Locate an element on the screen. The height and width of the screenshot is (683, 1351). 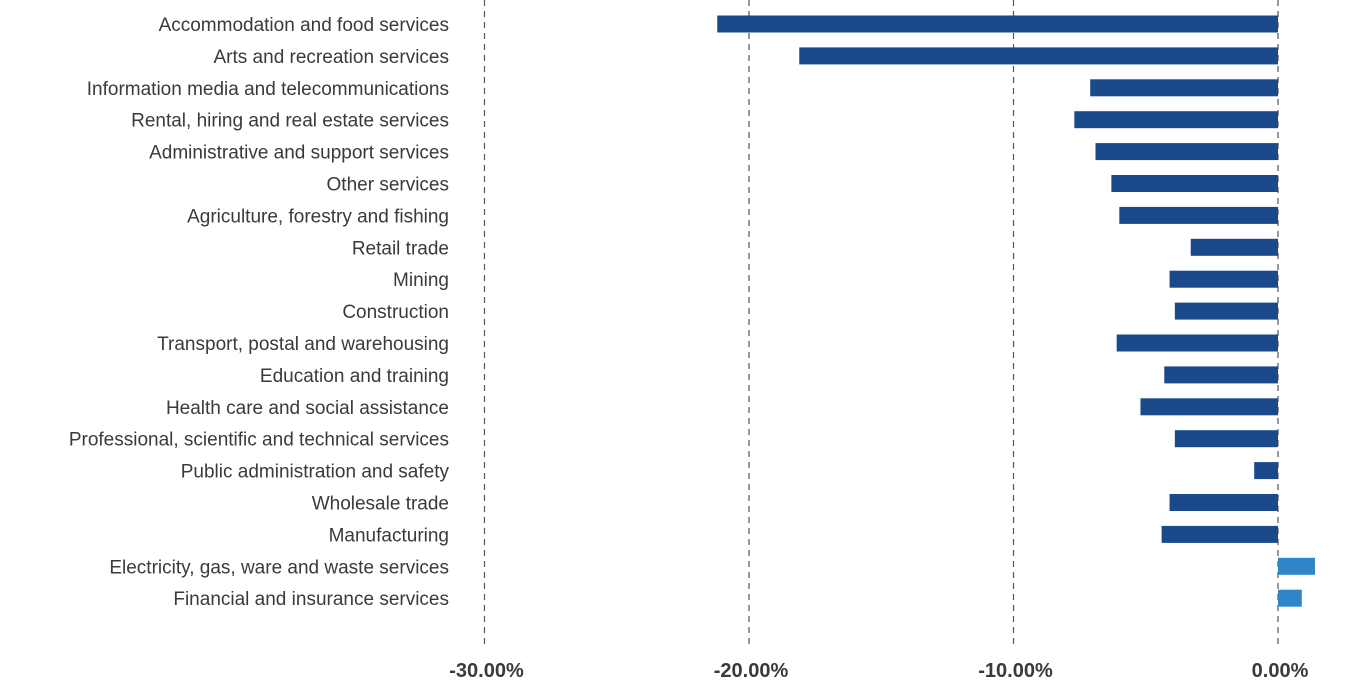
x-tick-label: 0.00% is located at coordinates (1280, 671).